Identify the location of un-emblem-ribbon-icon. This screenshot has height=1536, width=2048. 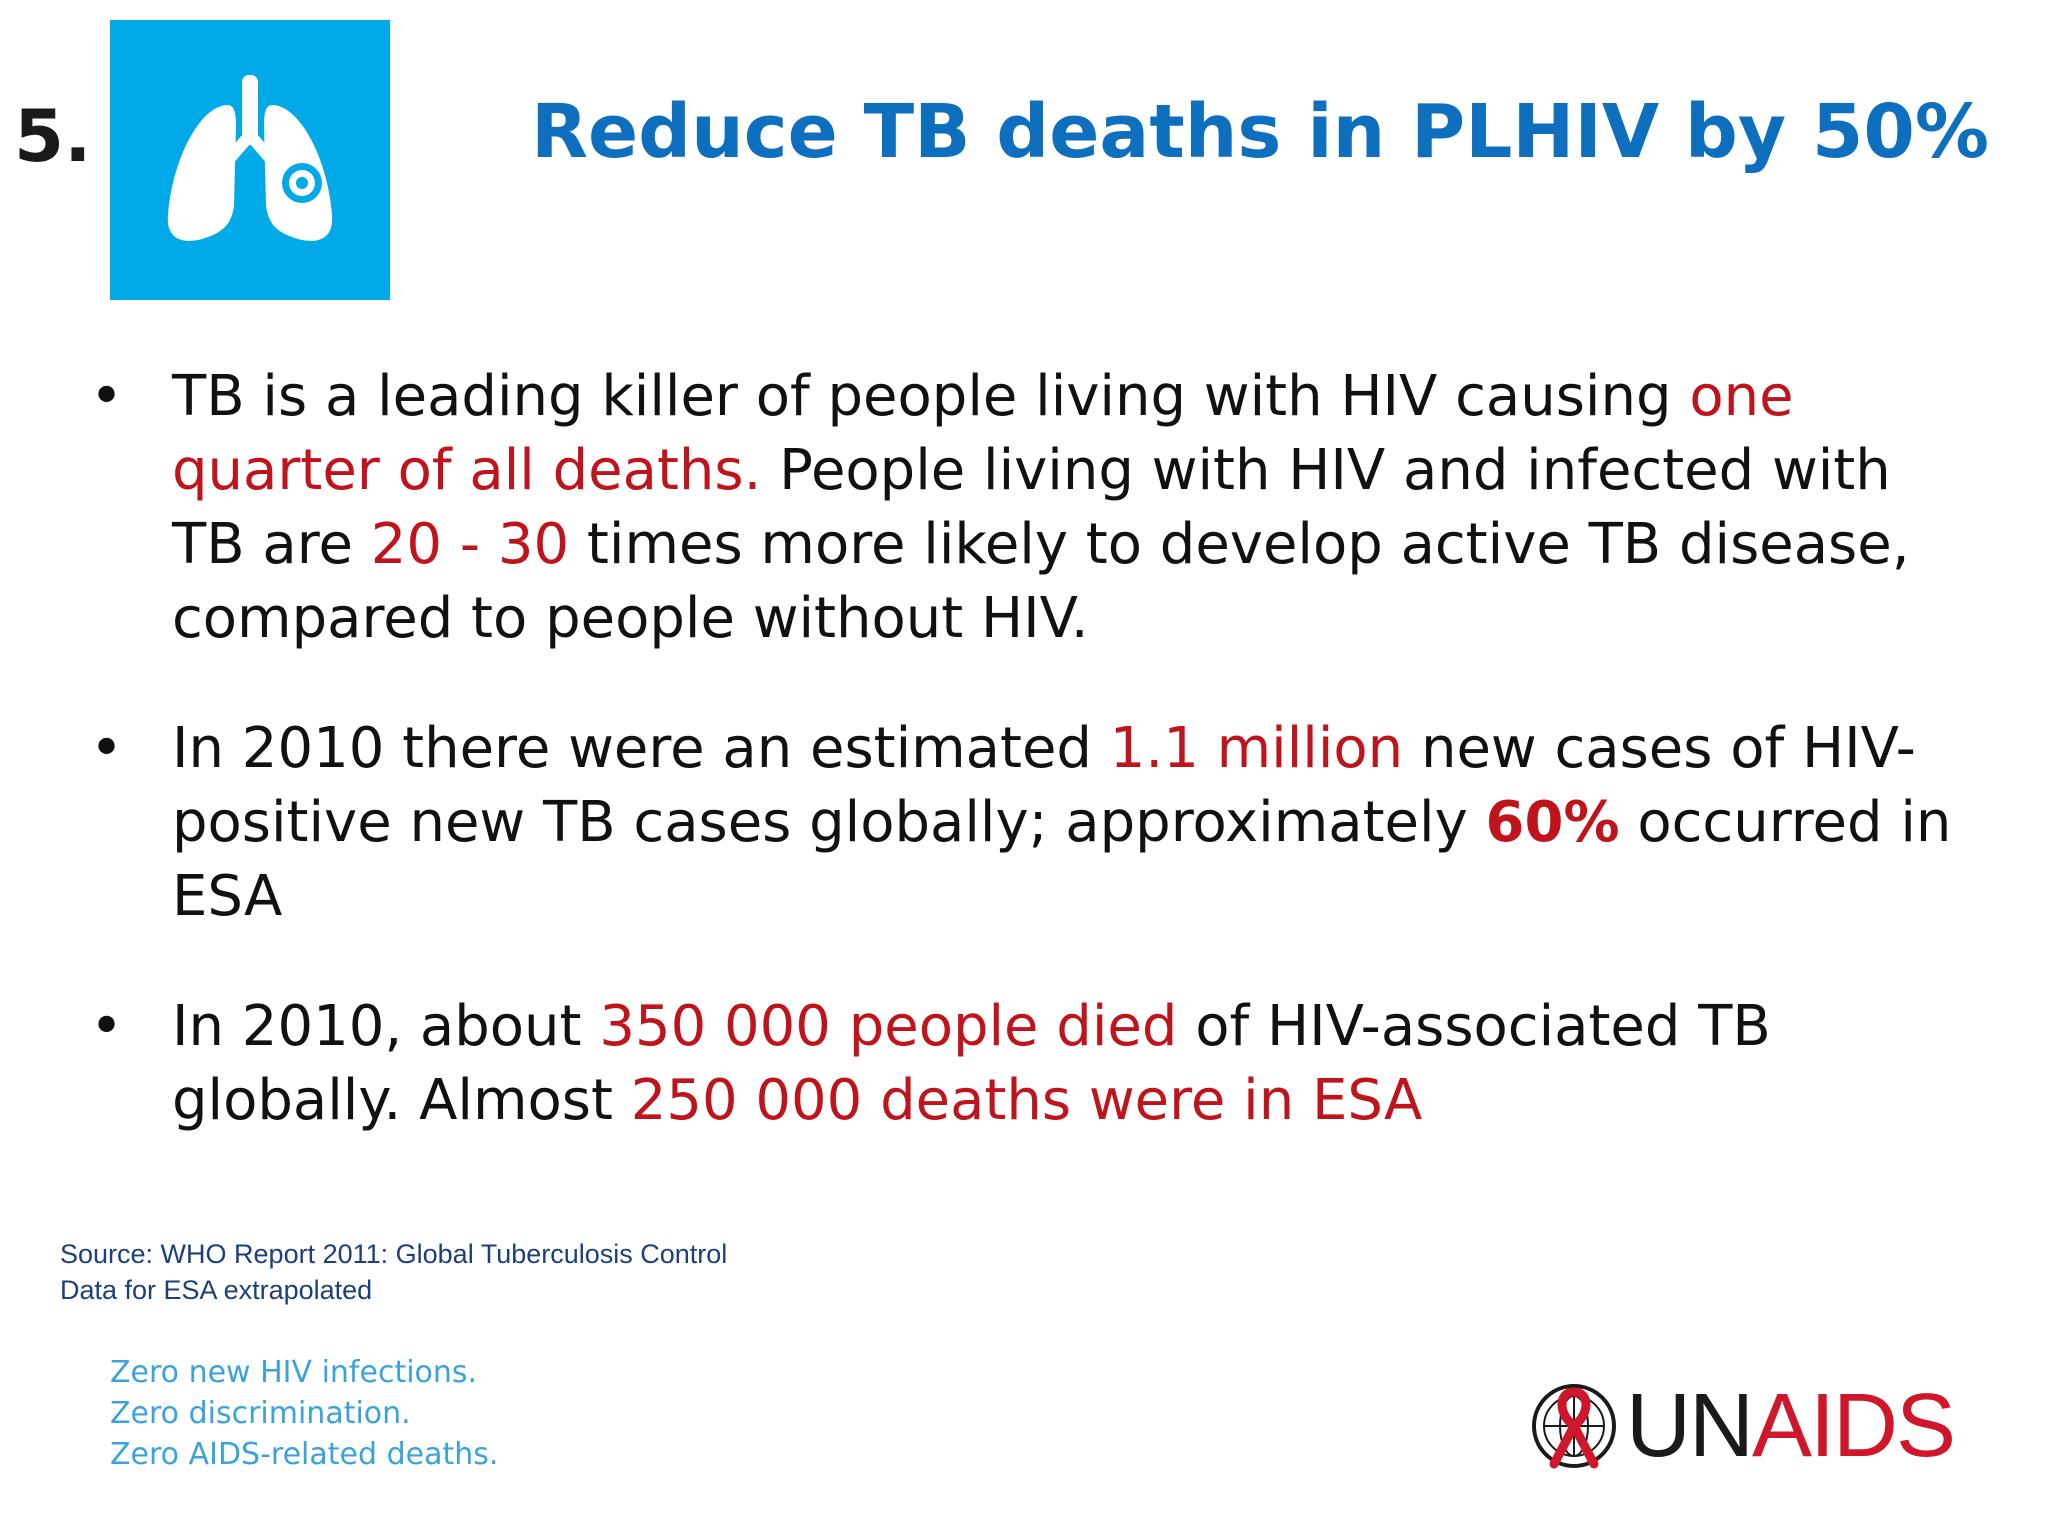
(1574, 1426).